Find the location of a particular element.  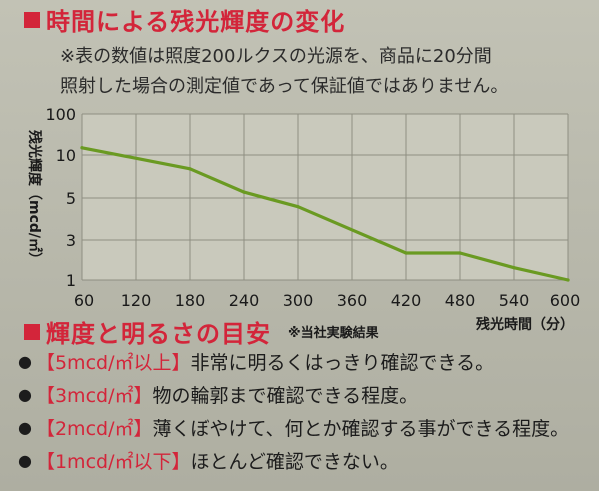

guide-description: 物の輪郭まで確認できる程度。 is located at coordinates (285, 396).